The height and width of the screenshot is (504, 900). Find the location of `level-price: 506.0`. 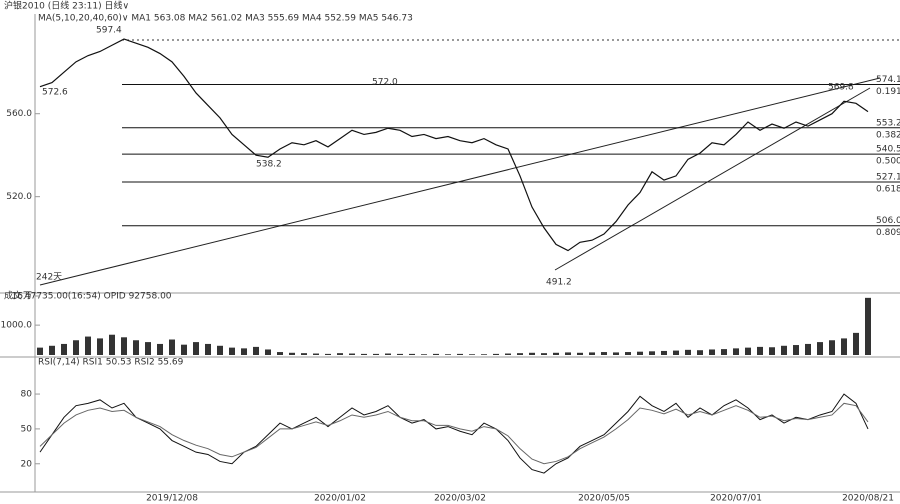

level-price: 506.0 is located at coordinates (888, 221).